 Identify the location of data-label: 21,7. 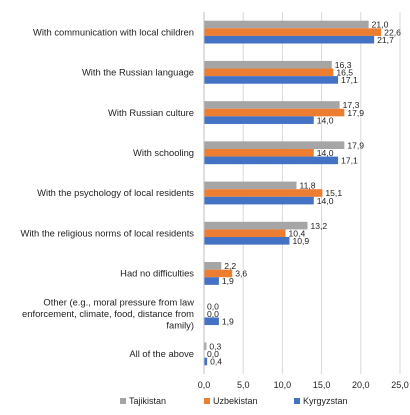
(385, 40).